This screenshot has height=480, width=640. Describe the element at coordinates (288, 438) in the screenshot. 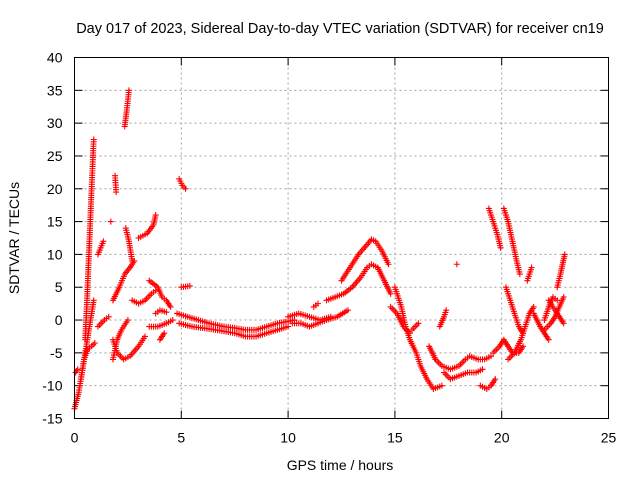

I see `x-tick-label: 10` at that location.